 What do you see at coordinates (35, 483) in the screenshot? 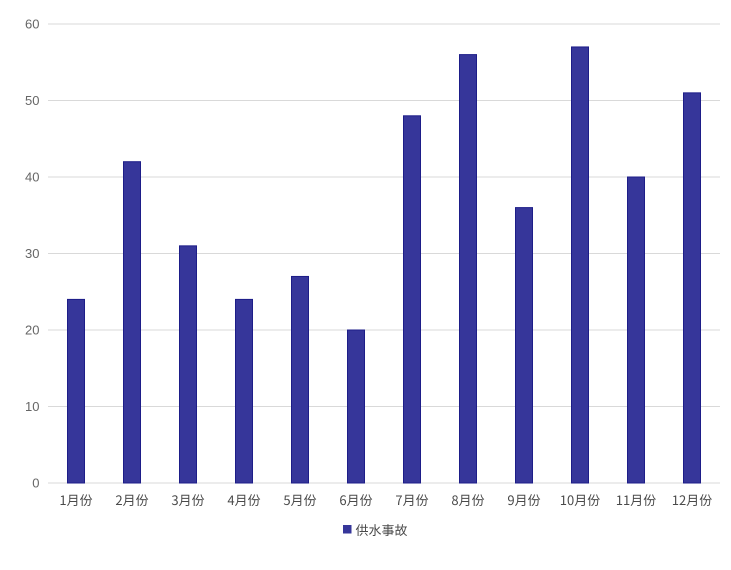
I see `svg-text: 0` at bounding box center [35, 483].